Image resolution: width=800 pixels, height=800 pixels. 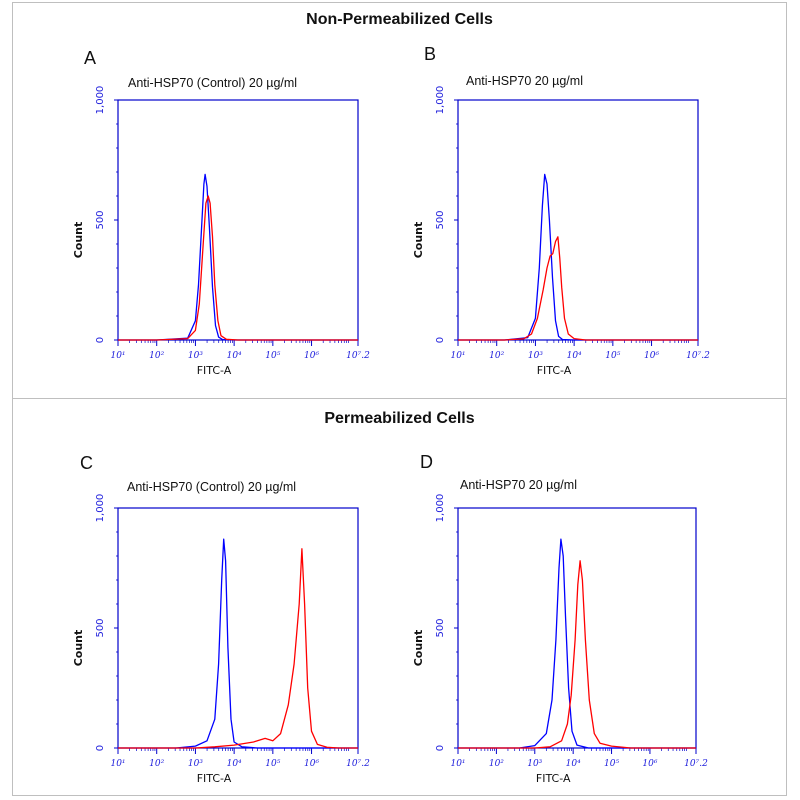 I want to click on panel-letter: D, so click(x=426, y=462).